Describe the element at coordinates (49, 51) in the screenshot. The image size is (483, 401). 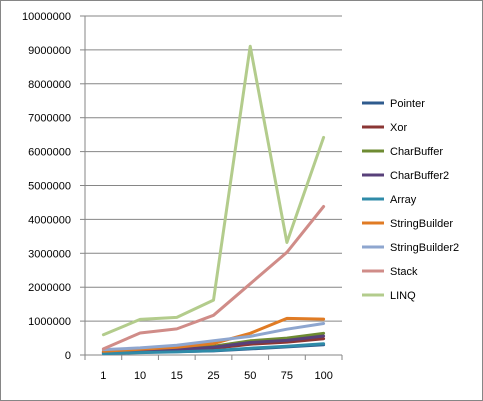
I see `y-tick-label: 9000000` at that location.